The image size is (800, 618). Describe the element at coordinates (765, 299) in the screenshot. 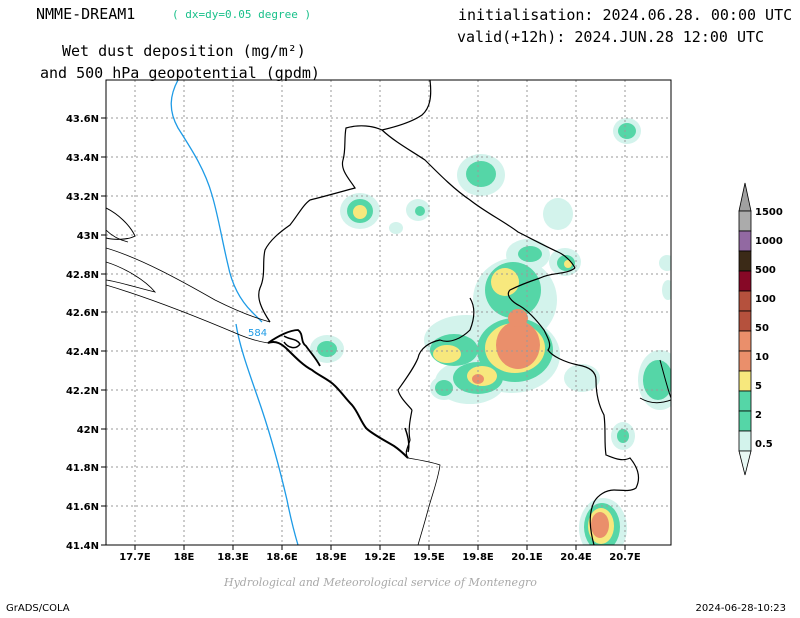

I see `colorbar-label: 100` at that location.